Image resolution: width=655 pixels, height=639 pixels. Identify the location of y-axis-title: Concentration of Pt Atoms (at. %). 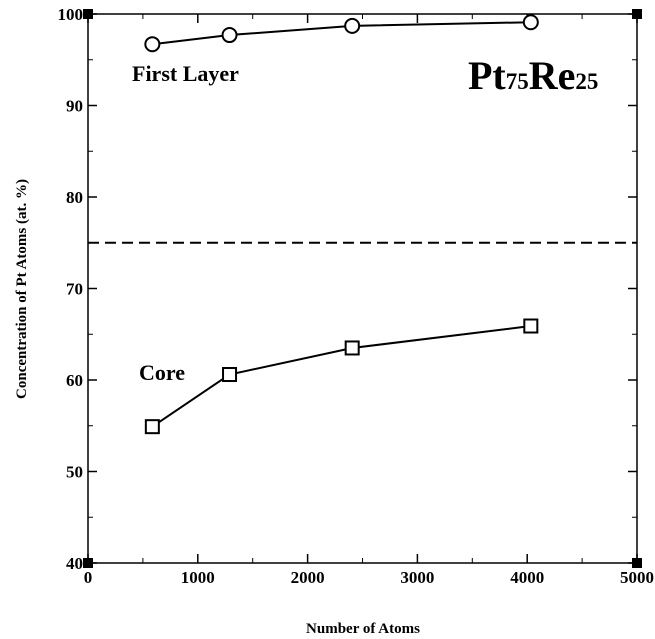
(22, 289).